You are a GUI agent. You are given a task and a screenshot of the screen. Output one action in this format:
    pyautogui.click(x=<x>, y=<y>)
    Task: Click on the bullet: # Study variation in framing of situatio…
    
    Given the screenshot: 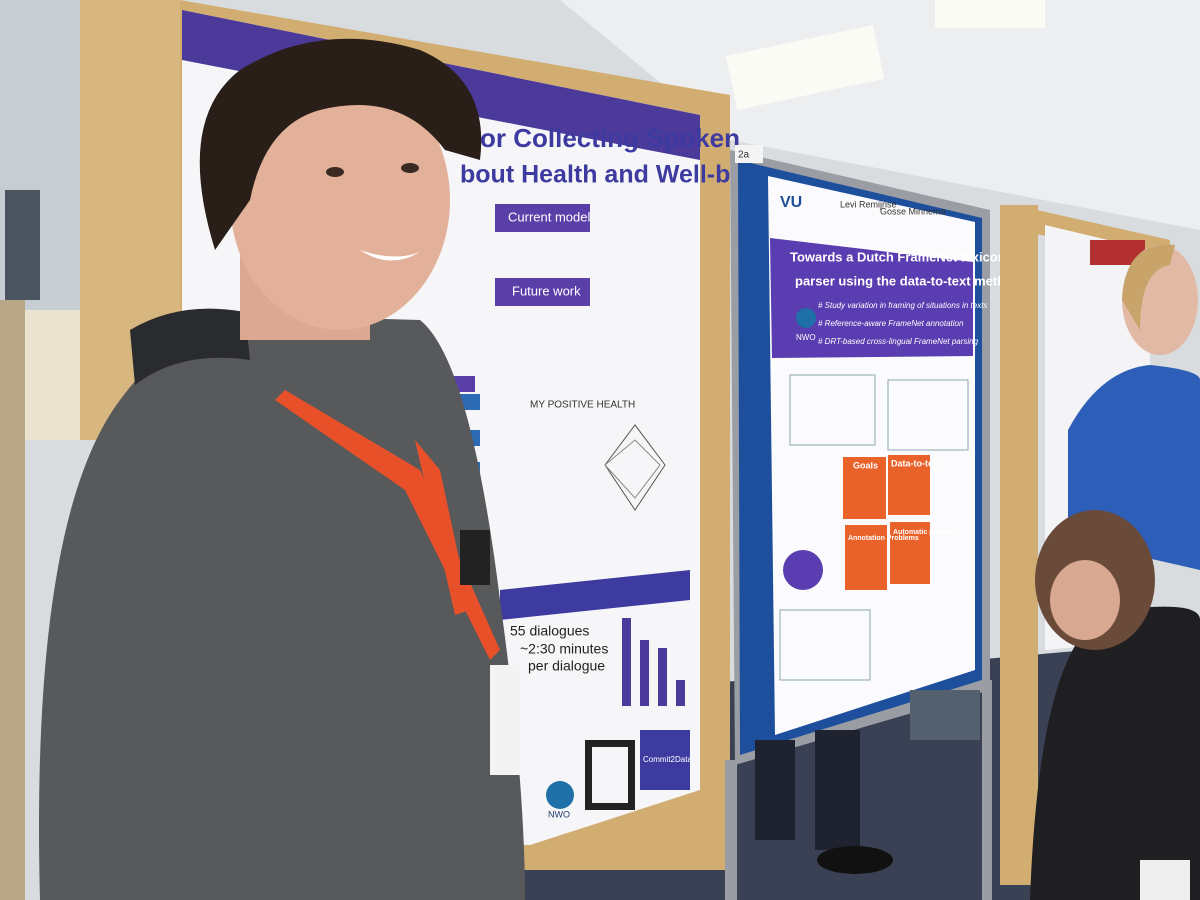 What is the action you would take?
    pyautogui.click(x=902, y=305)
    